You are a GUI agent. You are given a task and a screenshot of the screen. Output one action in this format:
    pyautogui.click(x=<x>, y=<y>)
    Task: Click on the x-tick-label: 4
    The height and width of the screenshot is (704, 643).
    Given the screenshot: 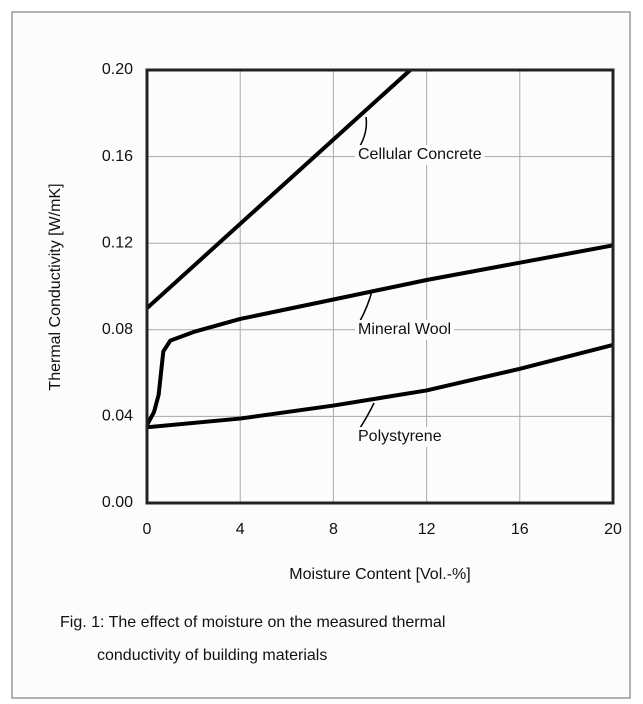 What is the action you would take?
    pyautogui.click(x=240, y=529)
    